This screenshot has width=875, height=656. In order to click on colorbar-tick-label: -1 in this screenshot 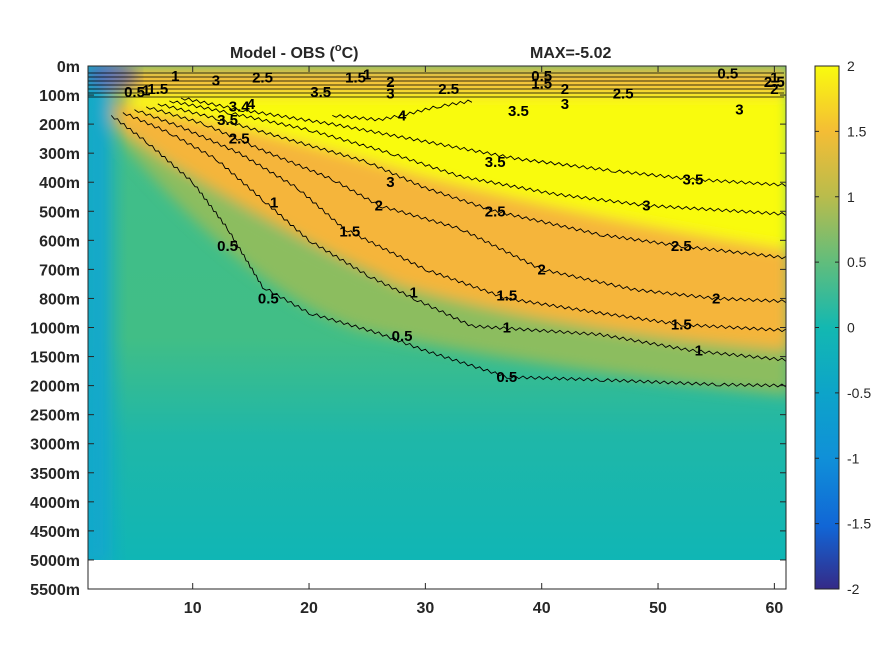, I will do `click(853, 458)`.